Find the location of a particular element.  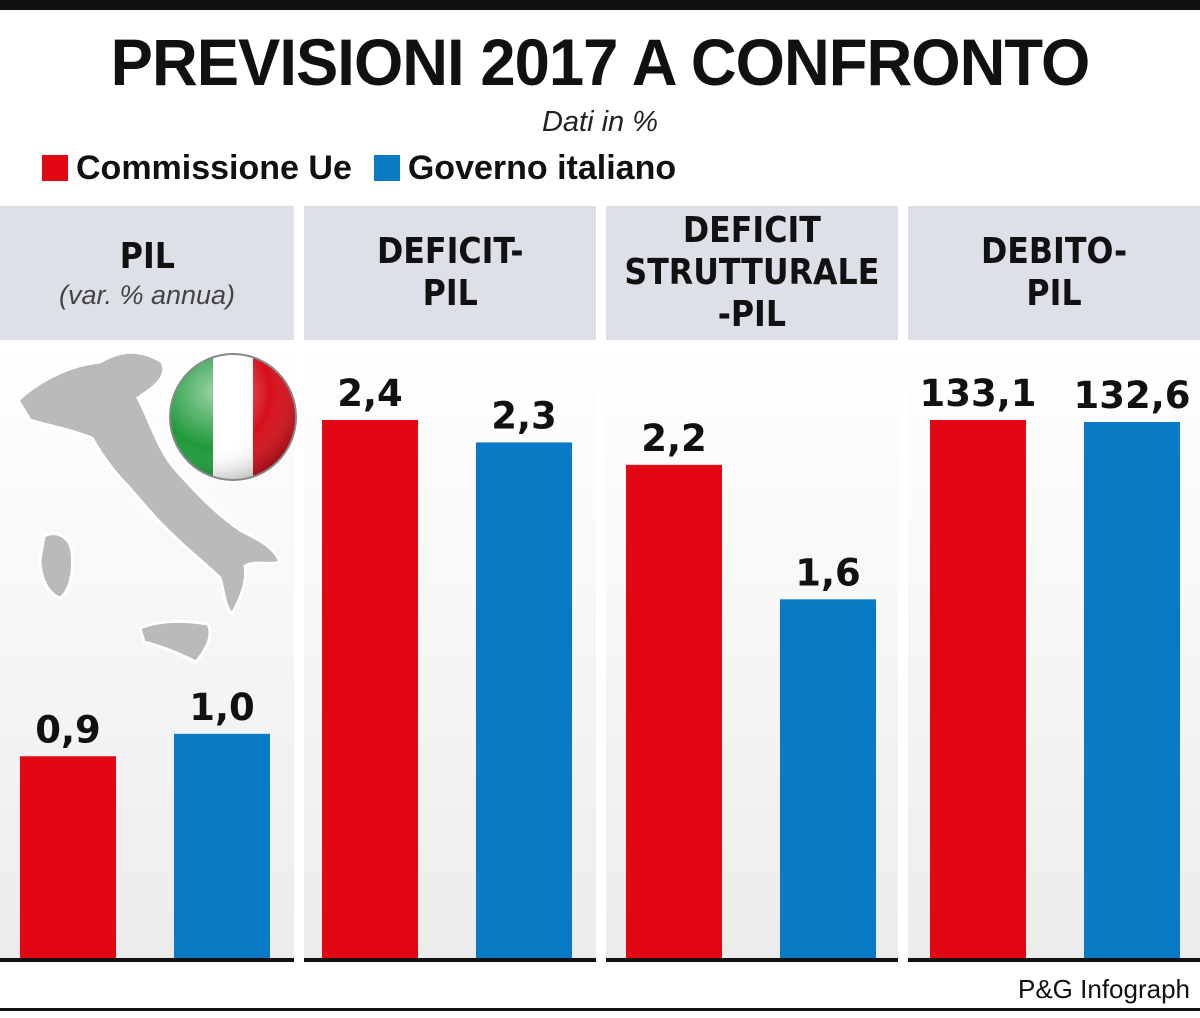

chart-title: PREVISIONI 2017 A CONFRONTO is located at coordinates (600, 62).